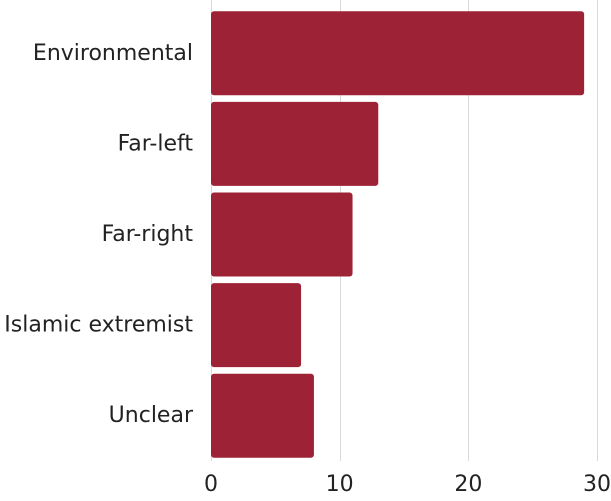 The height and width of the screenshot is (501, 611). What do you see at coordinates (340, 484) in the screenshot?
I see `x-tick-label-10: 10` at bounding box center [340, 484].